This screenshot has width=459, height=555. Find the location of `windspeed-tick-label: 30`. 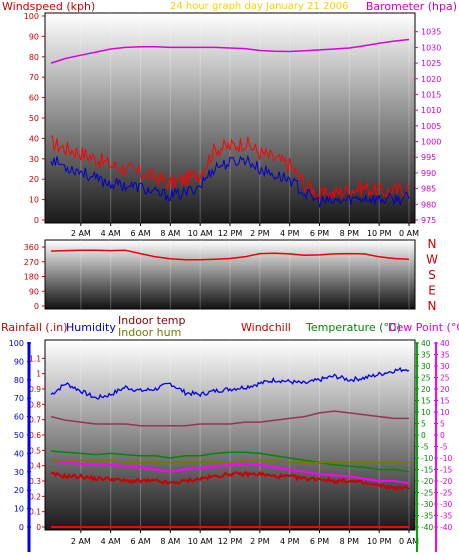

windspeed-tick-label: 30 is located at coordinates (34, 159).